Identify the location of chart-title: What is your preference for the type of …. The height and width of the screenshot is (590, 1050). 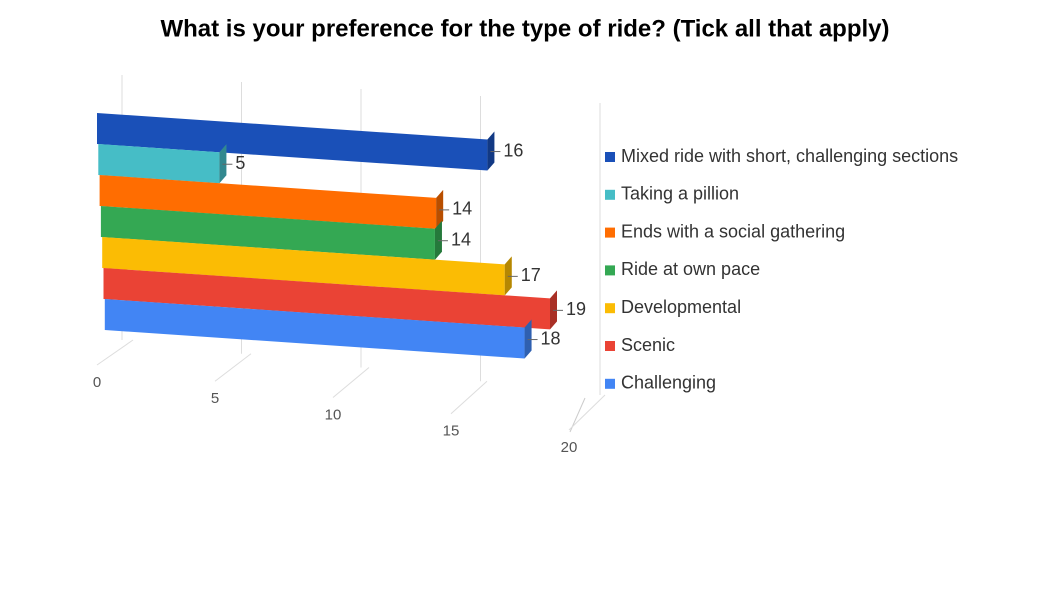
(524, 28).